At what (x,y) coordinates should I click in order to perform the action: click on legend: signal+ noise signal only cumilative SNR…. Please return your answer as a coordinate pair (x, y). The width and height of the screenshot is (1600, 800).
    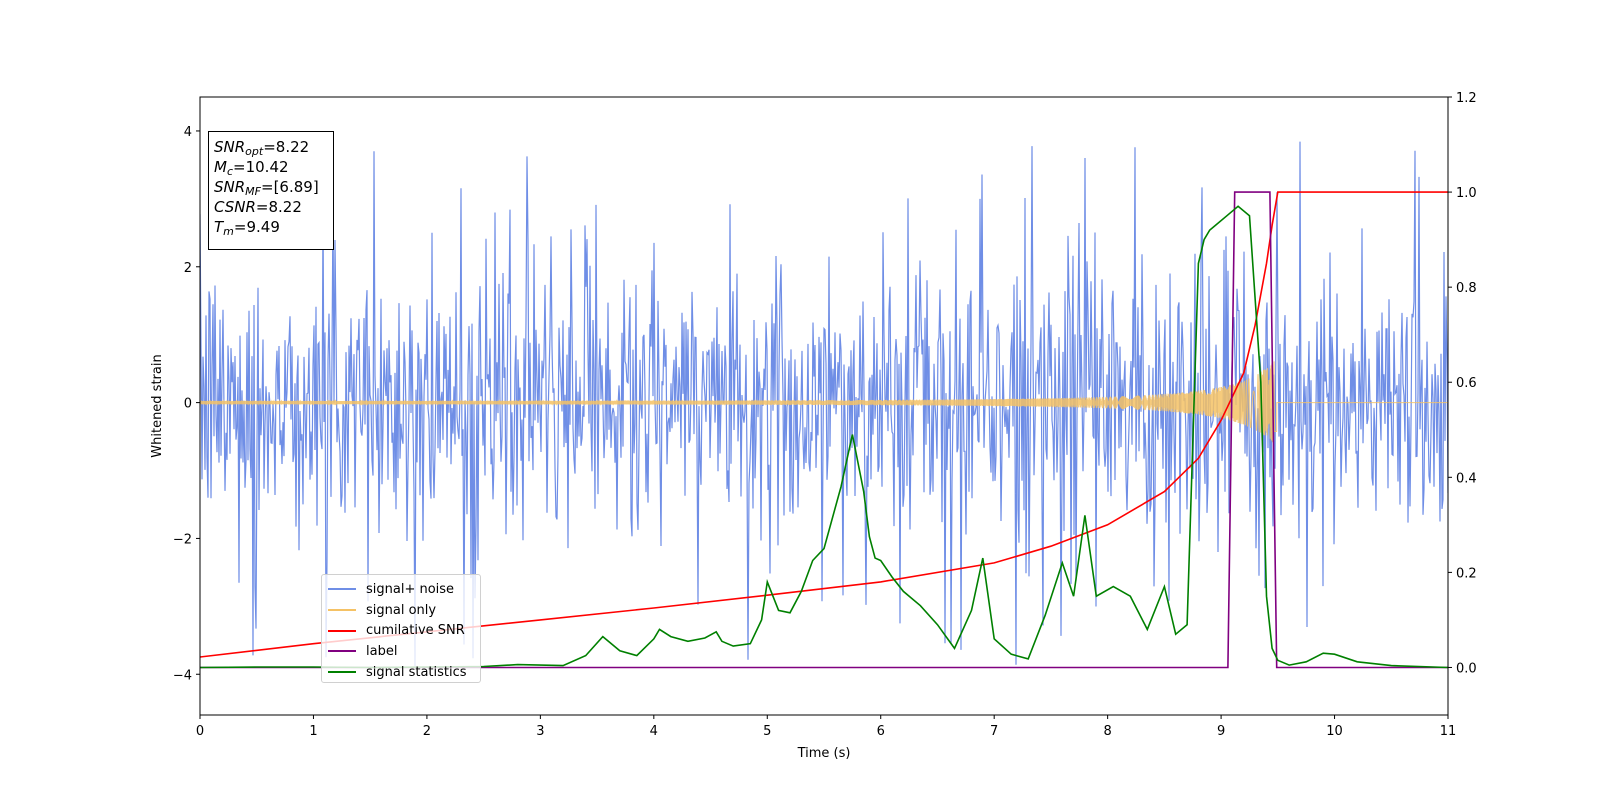
    Looking at the image, I should click on (401, 628).